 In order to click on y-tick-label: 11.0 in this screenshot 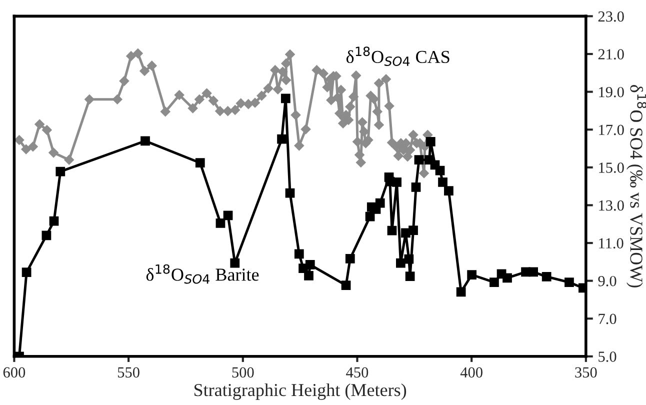, I will do `click(611, 243)`.